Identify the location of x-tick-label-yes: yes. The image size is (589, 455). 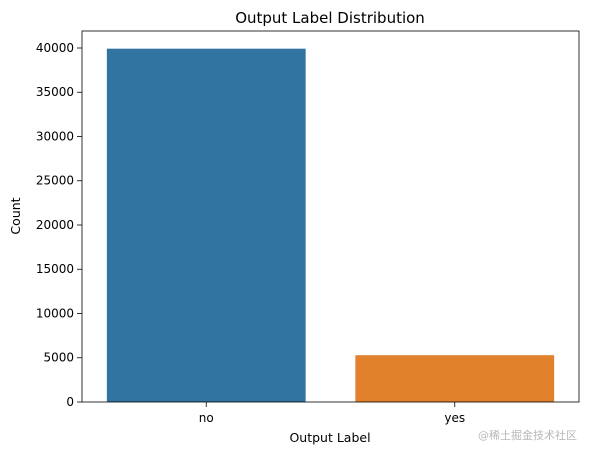
(454, 418).